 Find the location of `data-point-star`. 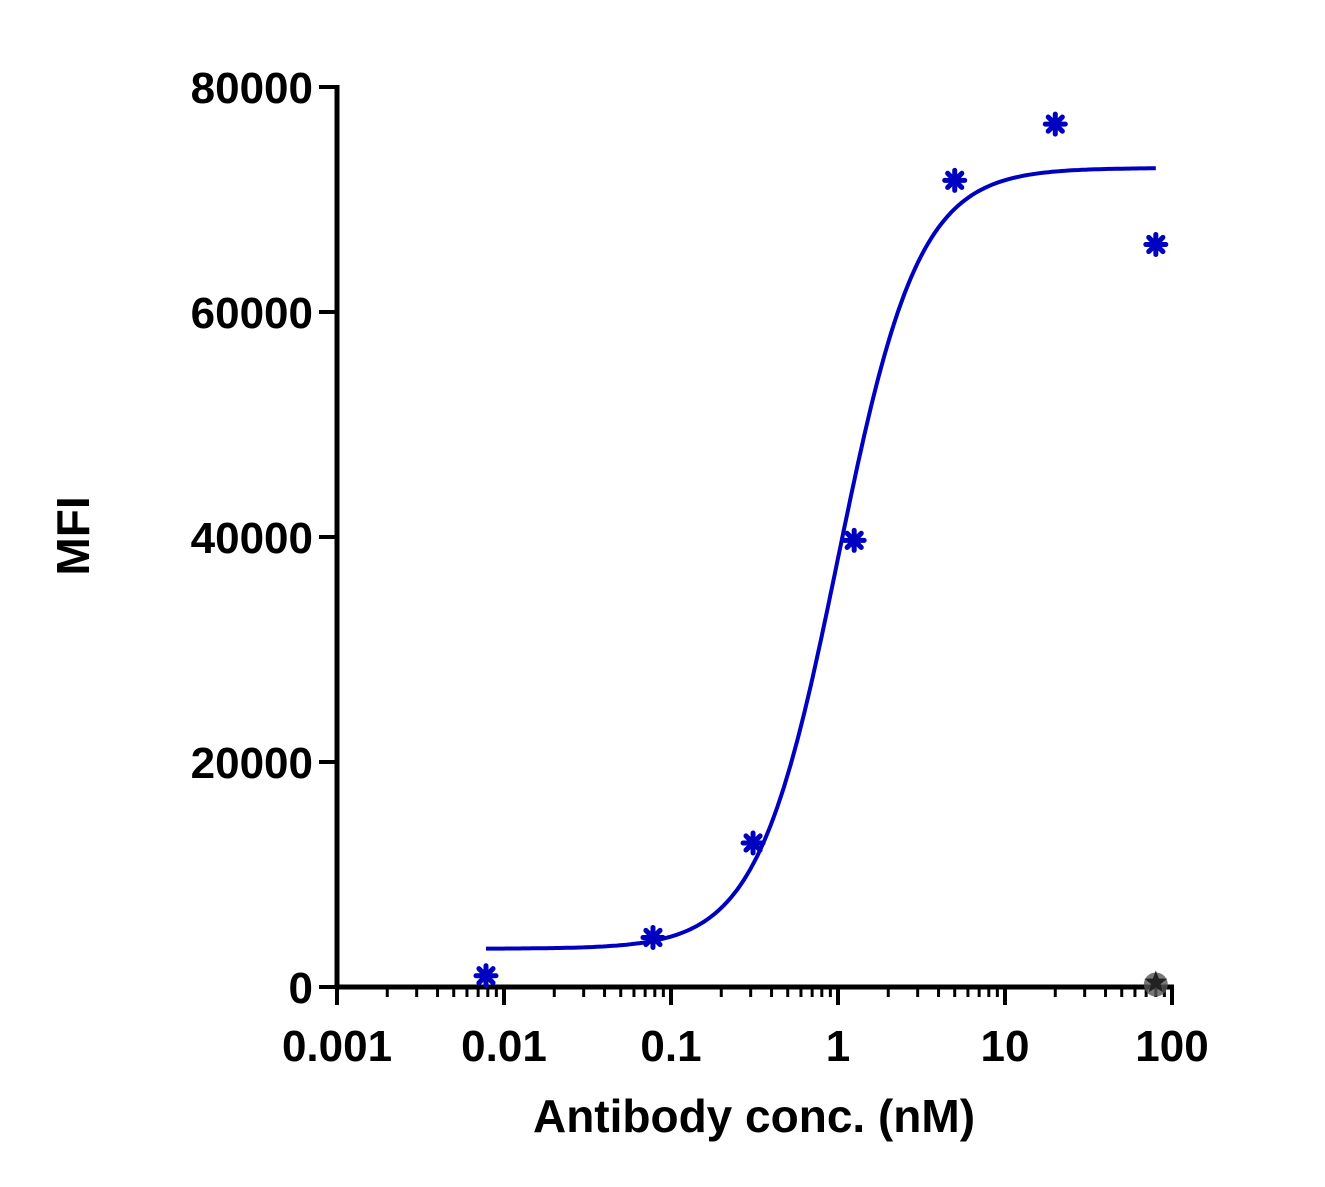

data-point-star is located at coordinates (1155, 983).